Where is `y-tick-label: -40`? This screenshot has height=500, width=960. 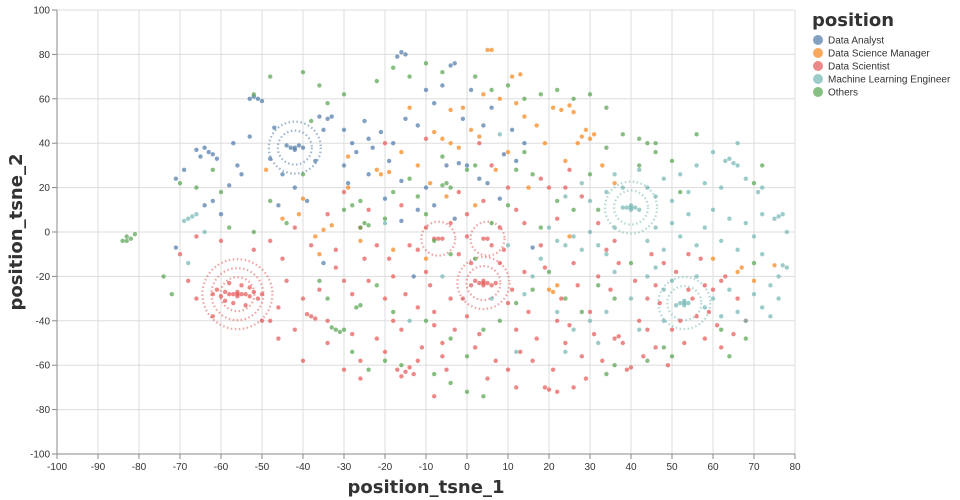 y-tick-label: -40 is located at coordinates (43, 321).